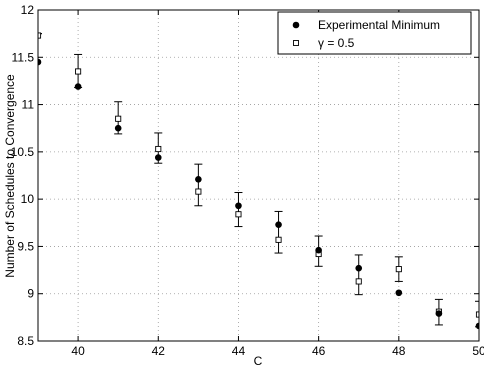 The height and width of the screenshot is (377, 484). I want to click on legend-box, so click(374, 33).